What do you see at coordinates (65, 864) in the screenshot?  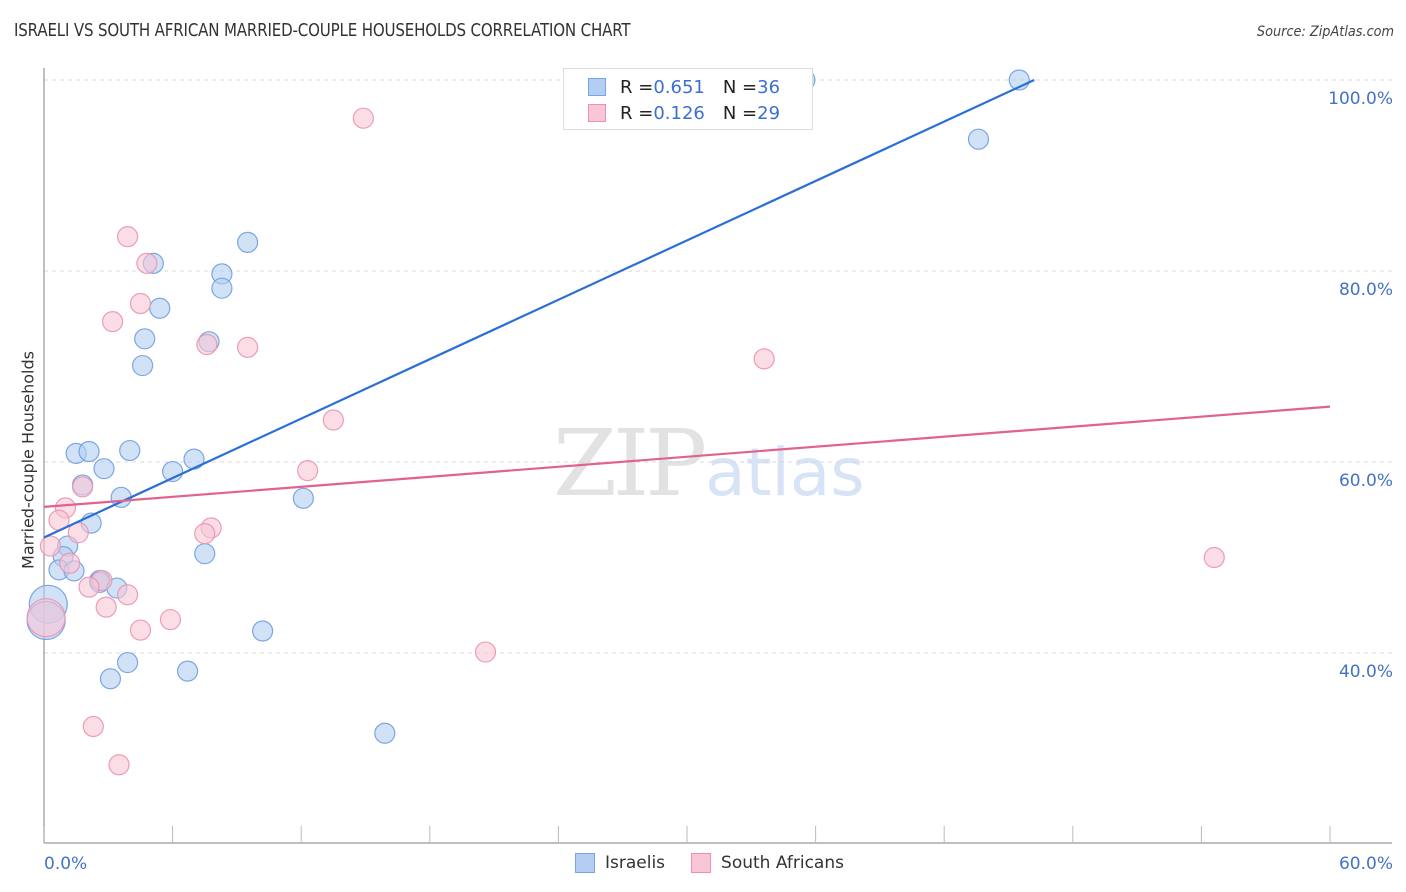 I see `x-min-label: 0.0%` at bounding box center [65, 864].